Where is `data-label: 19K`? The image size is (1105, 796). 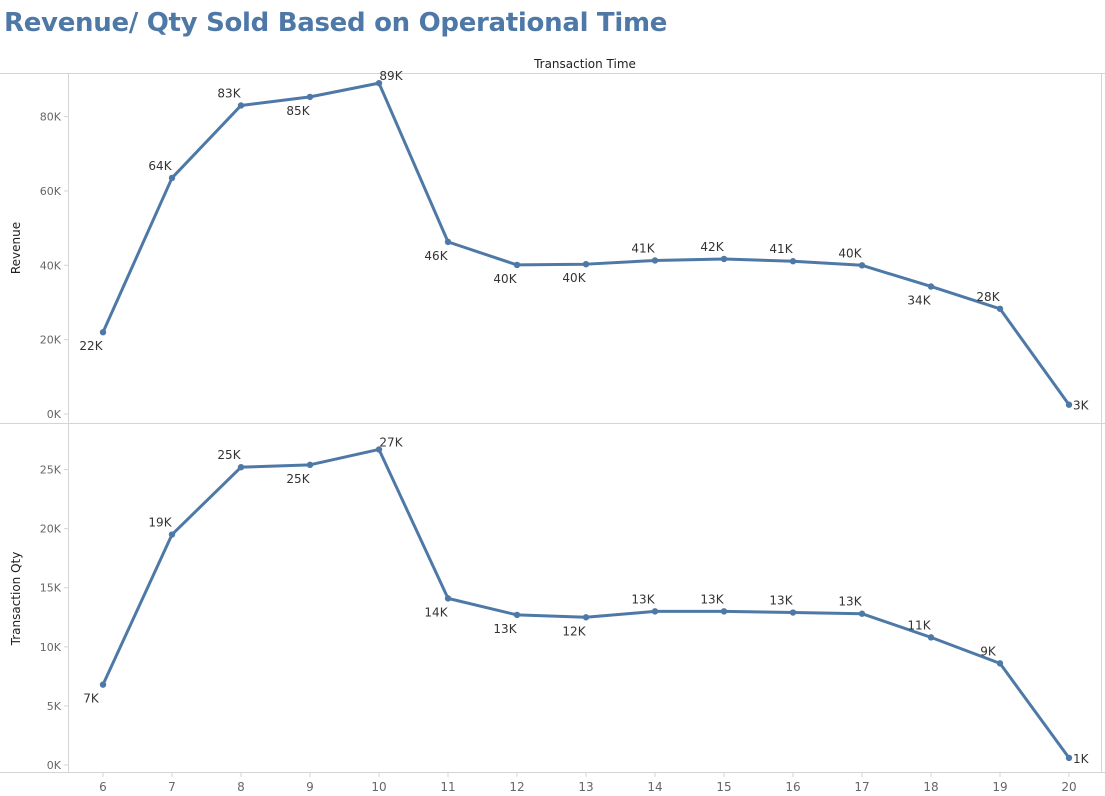 data-label: 19K is located at coordinates (160, 523).